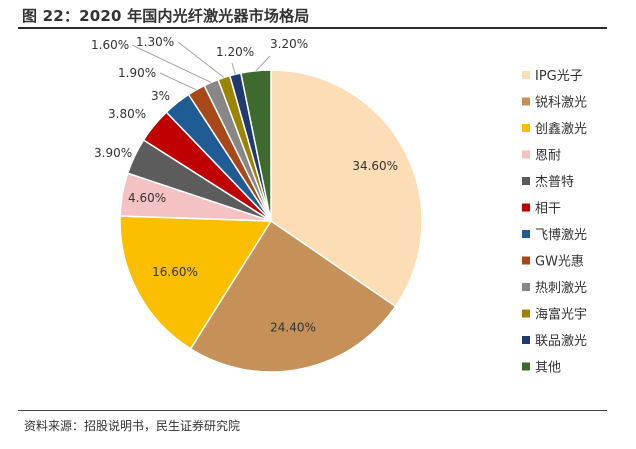 Image resolution: width=636 pixels, height=449 pixels. Describe the element at coordinates (166, 16) in the screenshot. I see `figure-title: 图 22：2020 年国内光纤激光器市场格局` at that location.